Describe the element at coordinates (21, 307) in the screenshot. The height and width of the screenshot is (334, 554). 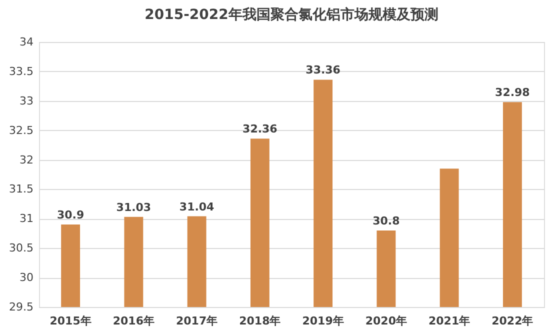
I see `y-tick-label: 29.5` at that location.